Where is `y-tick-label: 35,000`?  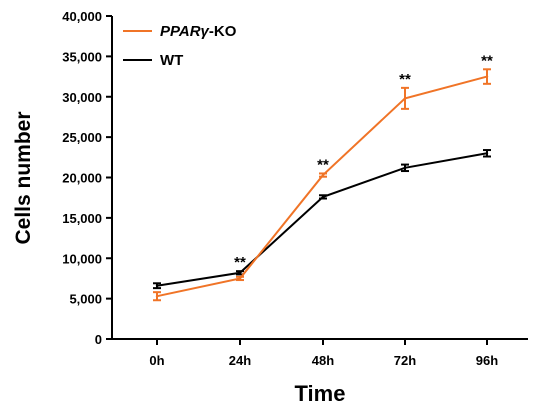
y-tick-label: 35,000 is located at coordinates (82, 56).